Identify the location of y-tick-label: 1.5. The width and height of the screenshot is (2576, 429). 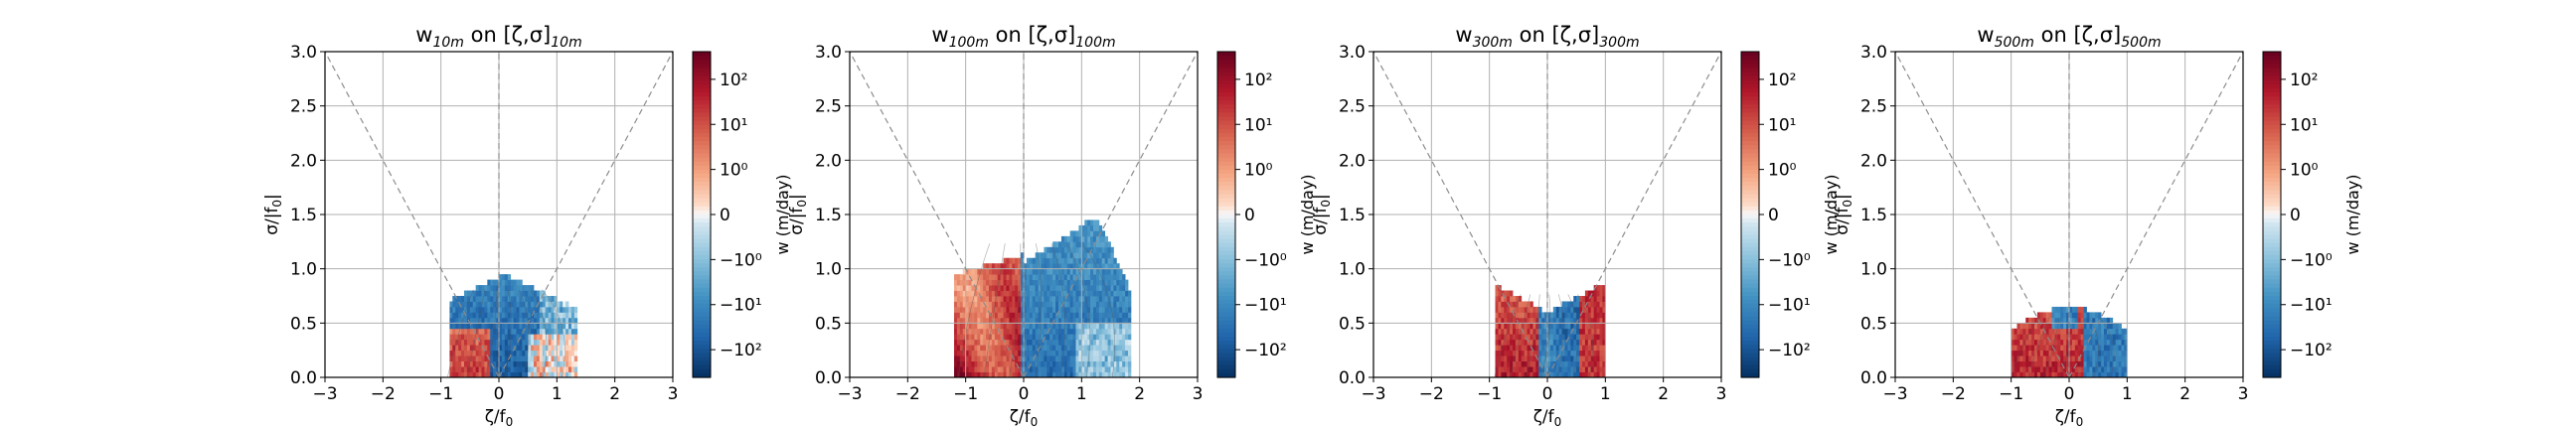
(1352, 215).